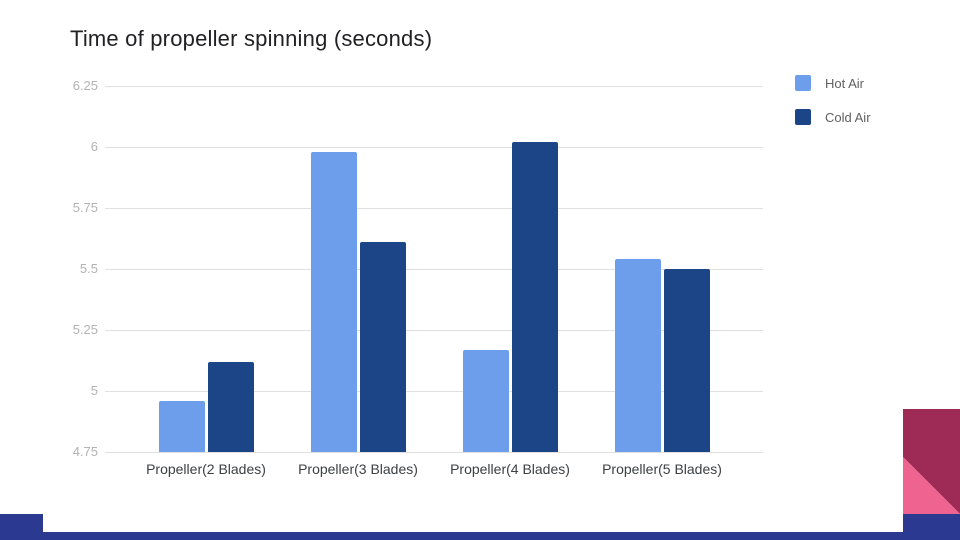 This screenshot has height=540, width=960. Describe the element at coordinates (931, 527) in the screenshot. I see `bottom-right-accent-block` at that location.